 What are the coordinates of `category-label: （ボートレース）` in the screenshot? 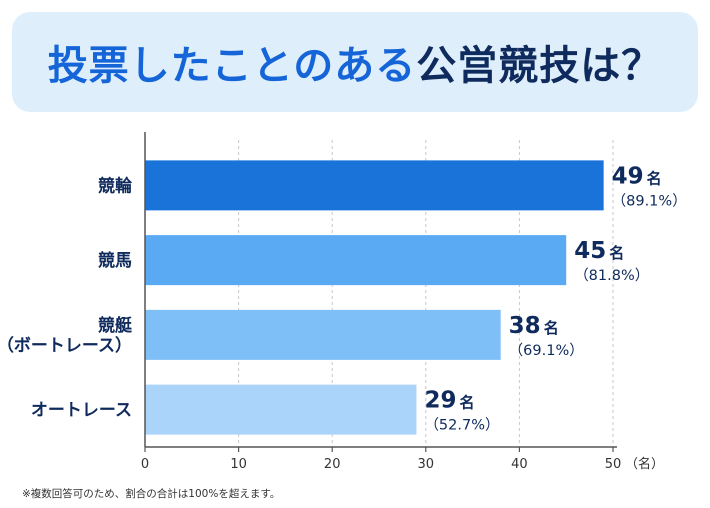 It's located at (66, 345).